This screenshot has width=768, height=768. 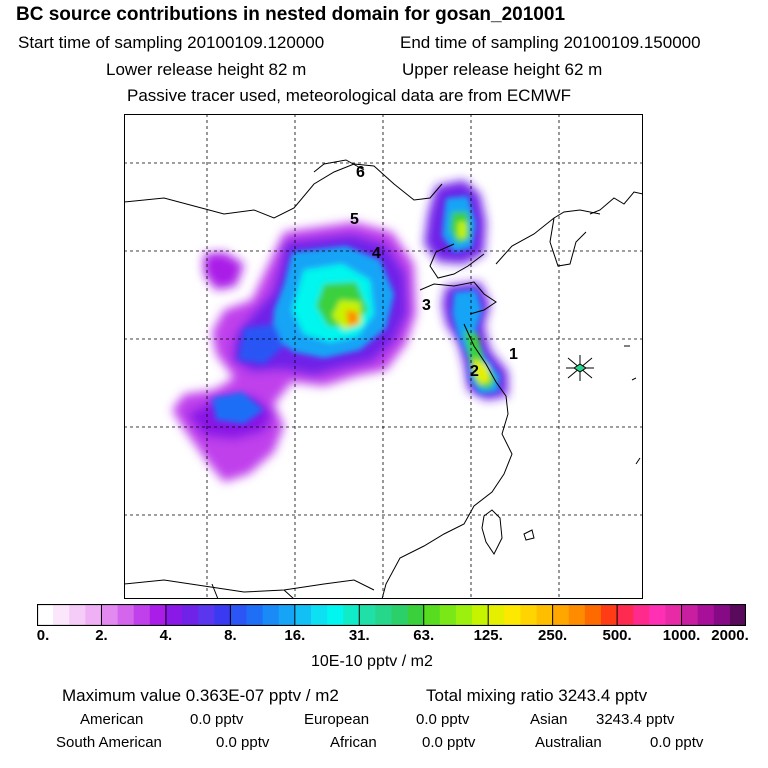 What do you see at coordinates (295, 635) in the screenshot?
I see `colorbar-tick-label: 16.` at bounding box center [295, 635].